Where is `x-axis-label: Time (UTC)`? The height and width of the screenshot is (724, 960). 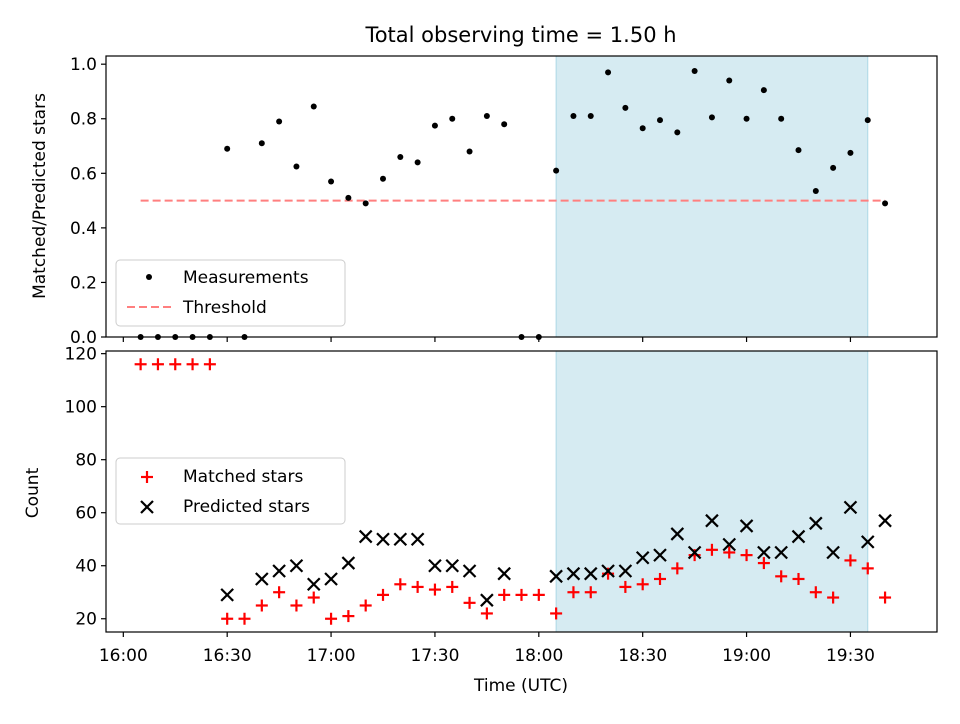 x-axis-label: Time (UTC) is located at coordinates (520, 686).